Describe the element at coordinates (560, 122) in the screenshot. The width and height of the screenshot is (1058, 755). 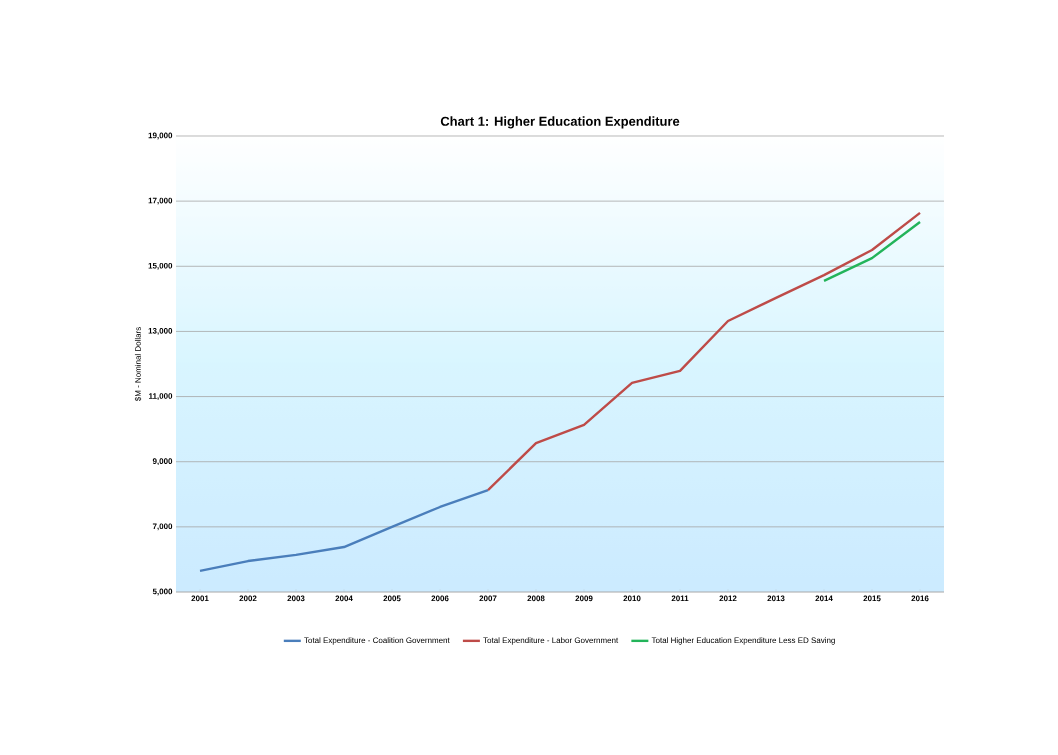
I see `chart-title: Chart 1: Higher Education Expenditure` at that location.